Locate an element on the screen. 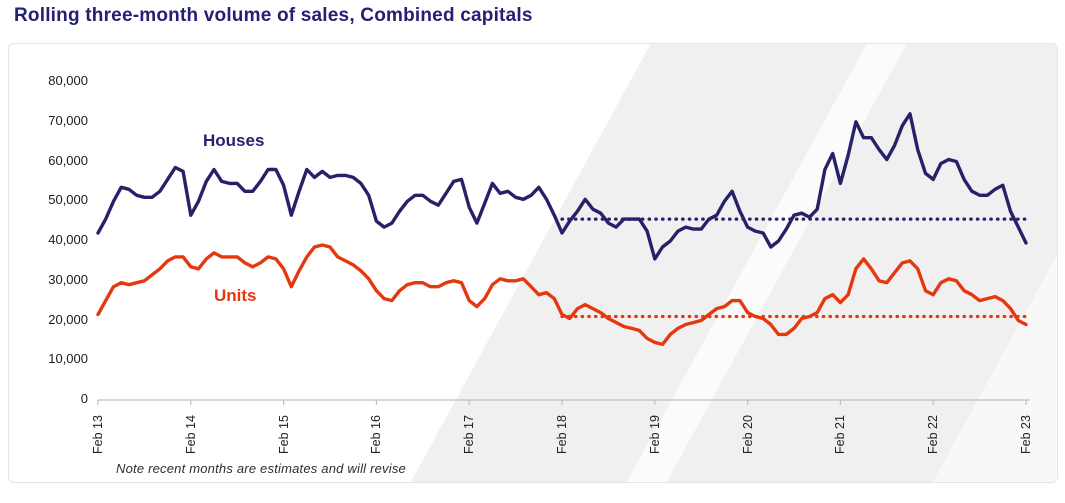 The height and width of the screenshot is (503, 1065). x-tick-label: Feb 18 is located at coordinates (562, 434).